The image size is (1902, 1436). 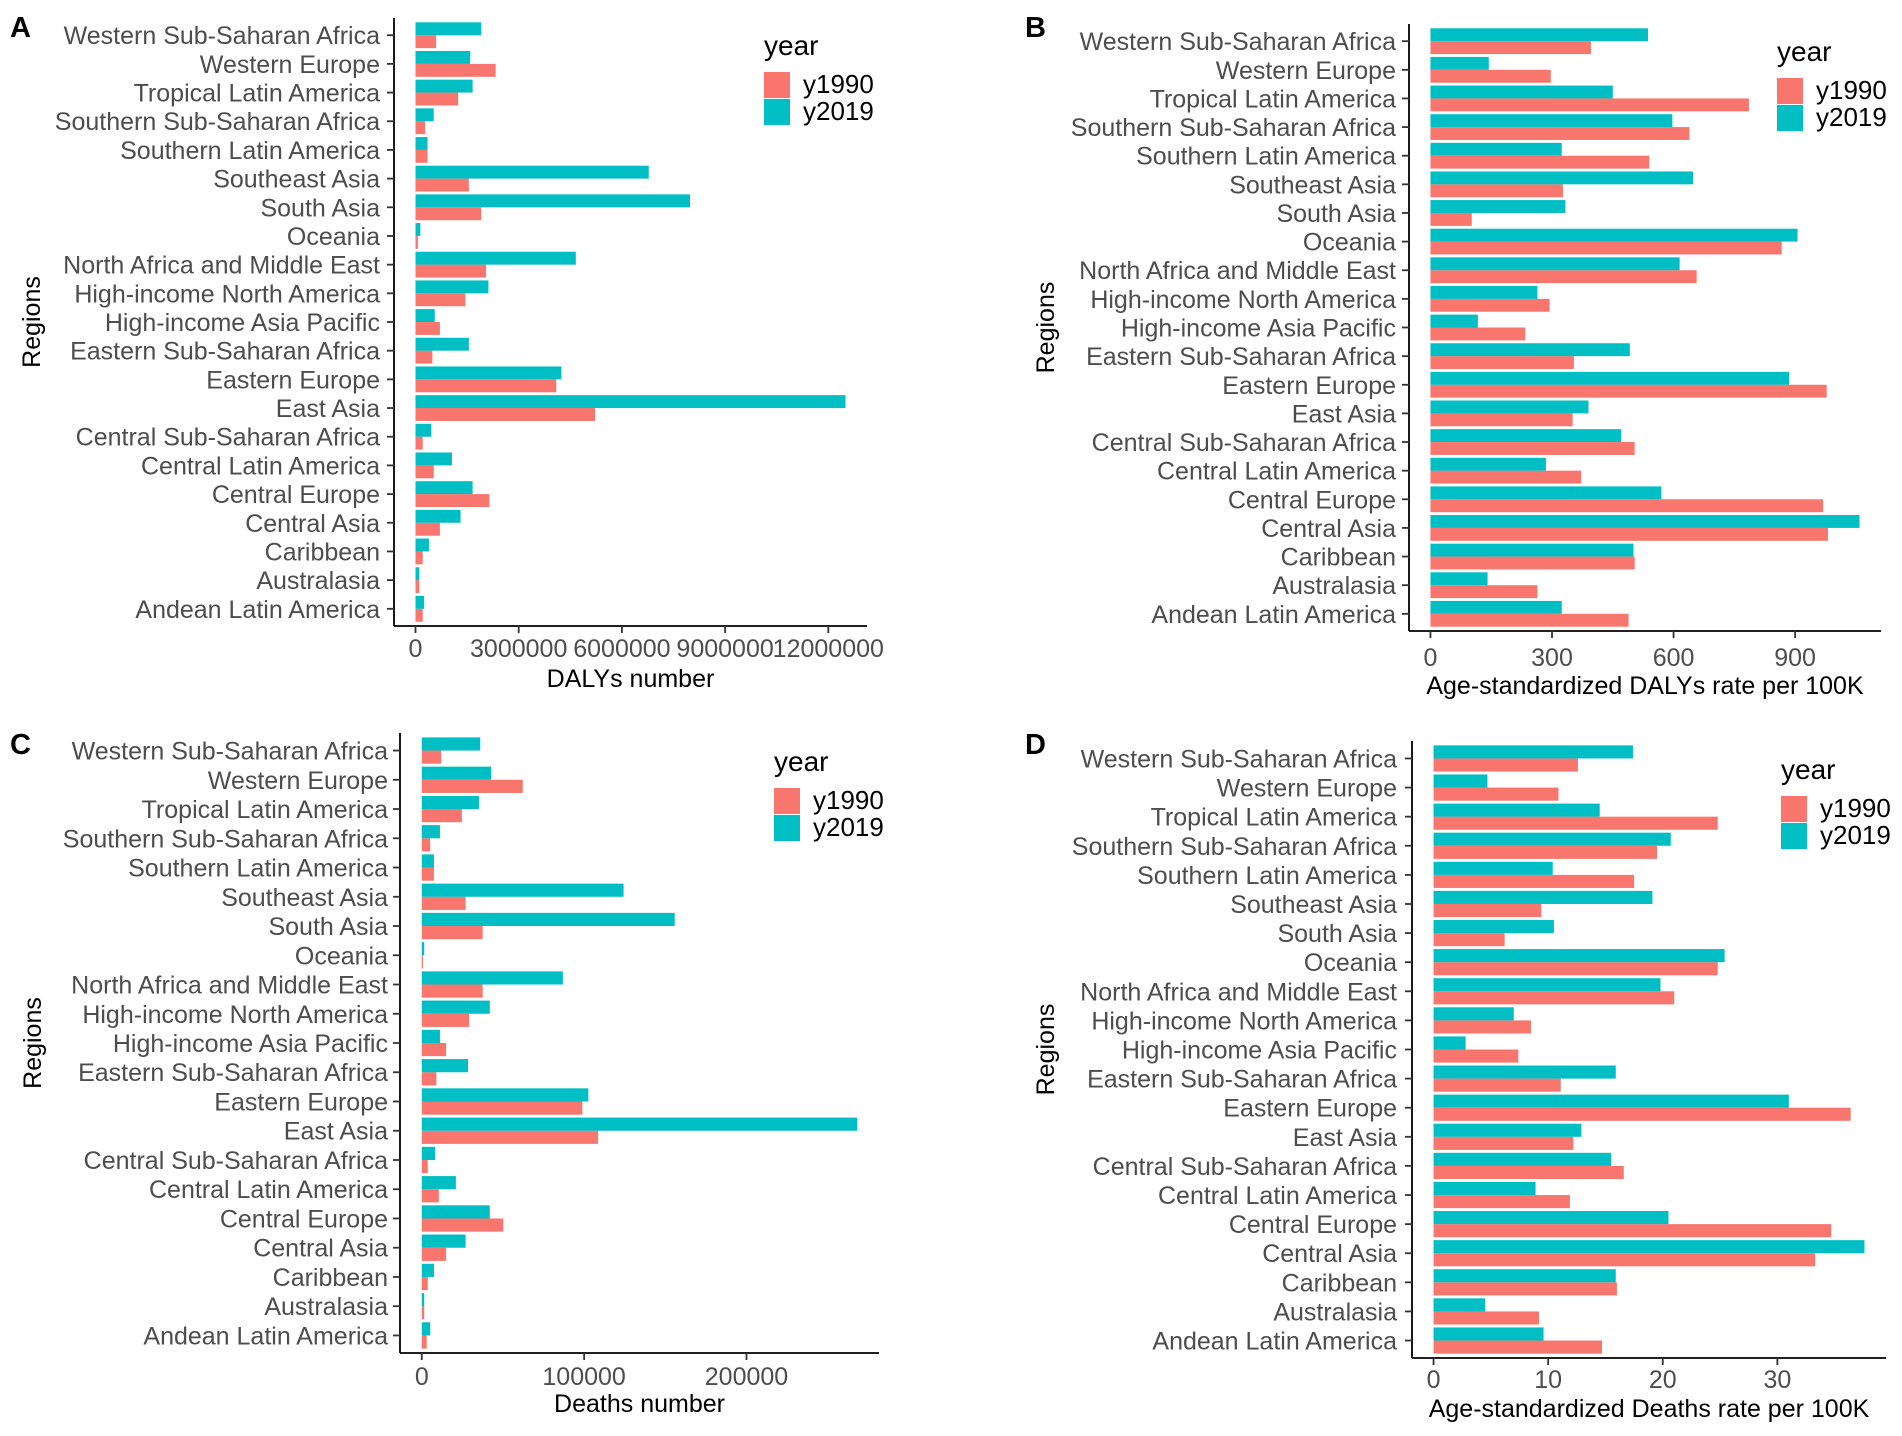 What do you see at coordinates (1451, 219) in the screenshot?
I see `bar-y1990-south-asia` at bounding box center [1451, 219].